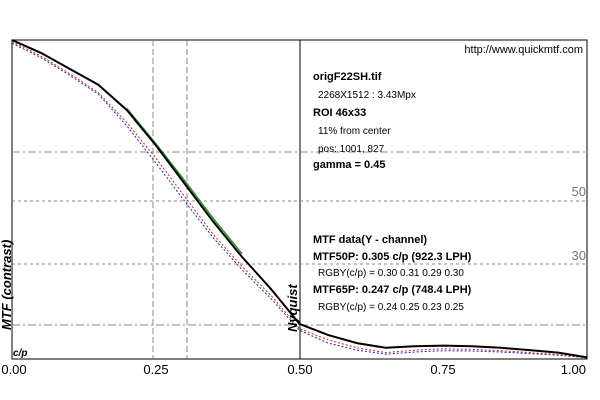 Image resolution: width=600 pixels, height=400 pixels. I want to click on url-text: http://www.quickmtf.com, so click(523, 50).